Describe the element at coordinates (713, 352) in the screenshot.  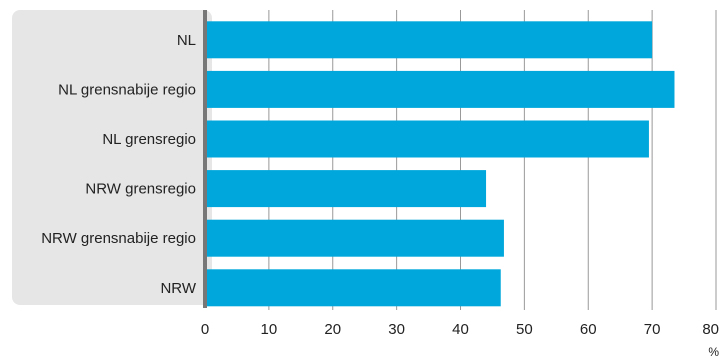
I see `x-unit-label: %` at that location.